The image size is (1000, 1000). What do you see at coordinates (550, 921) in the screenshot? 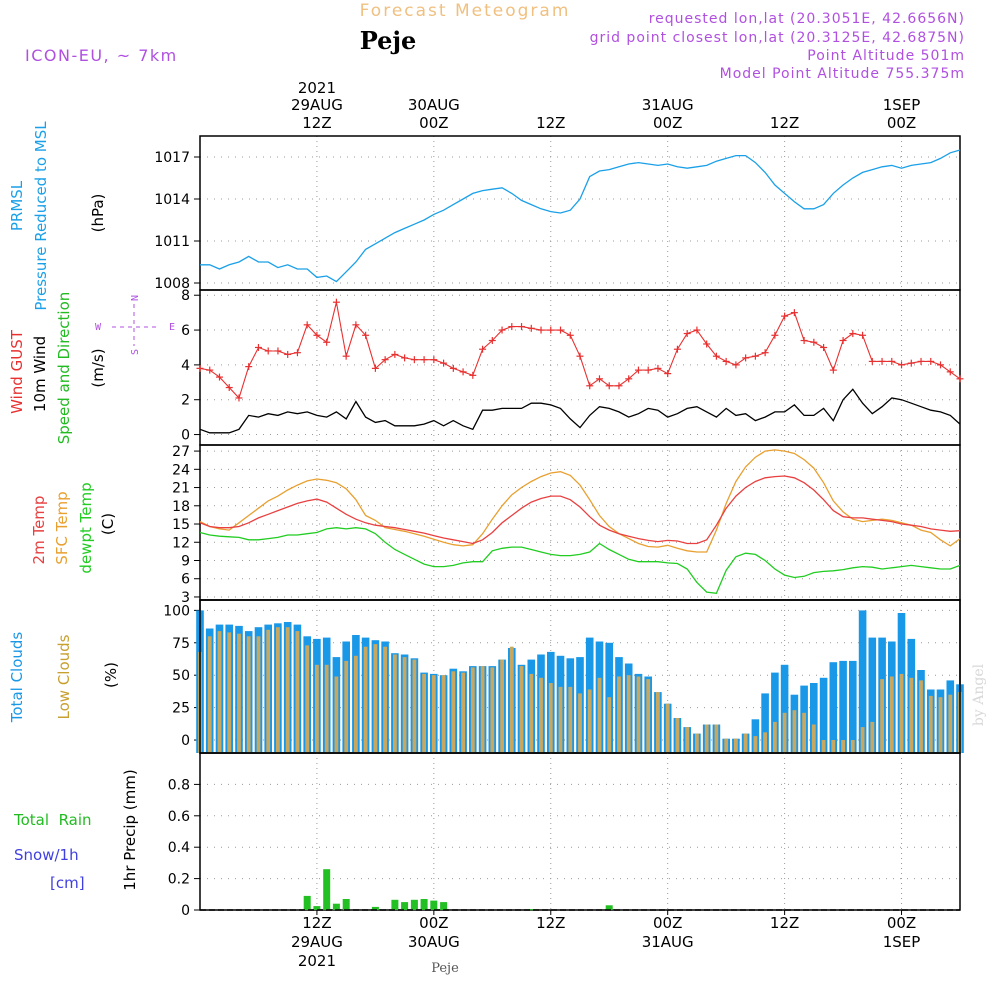
I see `time-bottom-tick: 12Z` at bounding box center [550, 921].